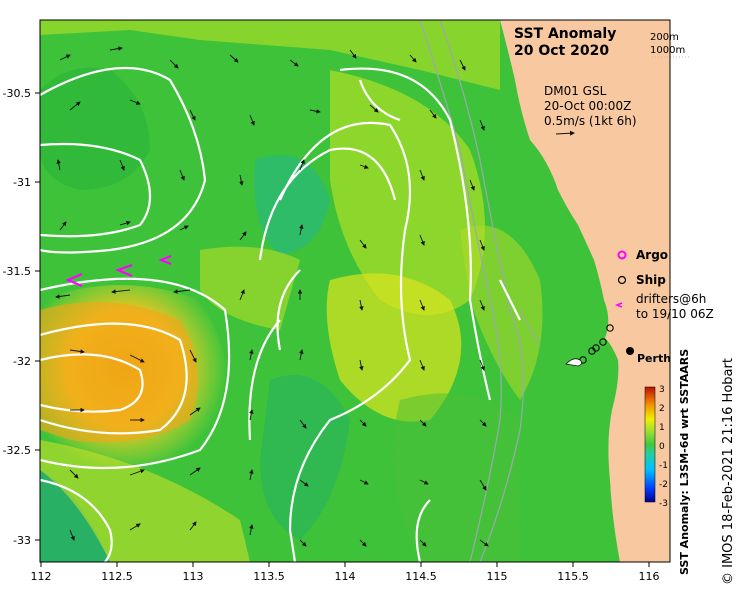 The height and width of the screenshot is (592, 740). I want to click on x-tick-label: 112.5, so click(117, 576).